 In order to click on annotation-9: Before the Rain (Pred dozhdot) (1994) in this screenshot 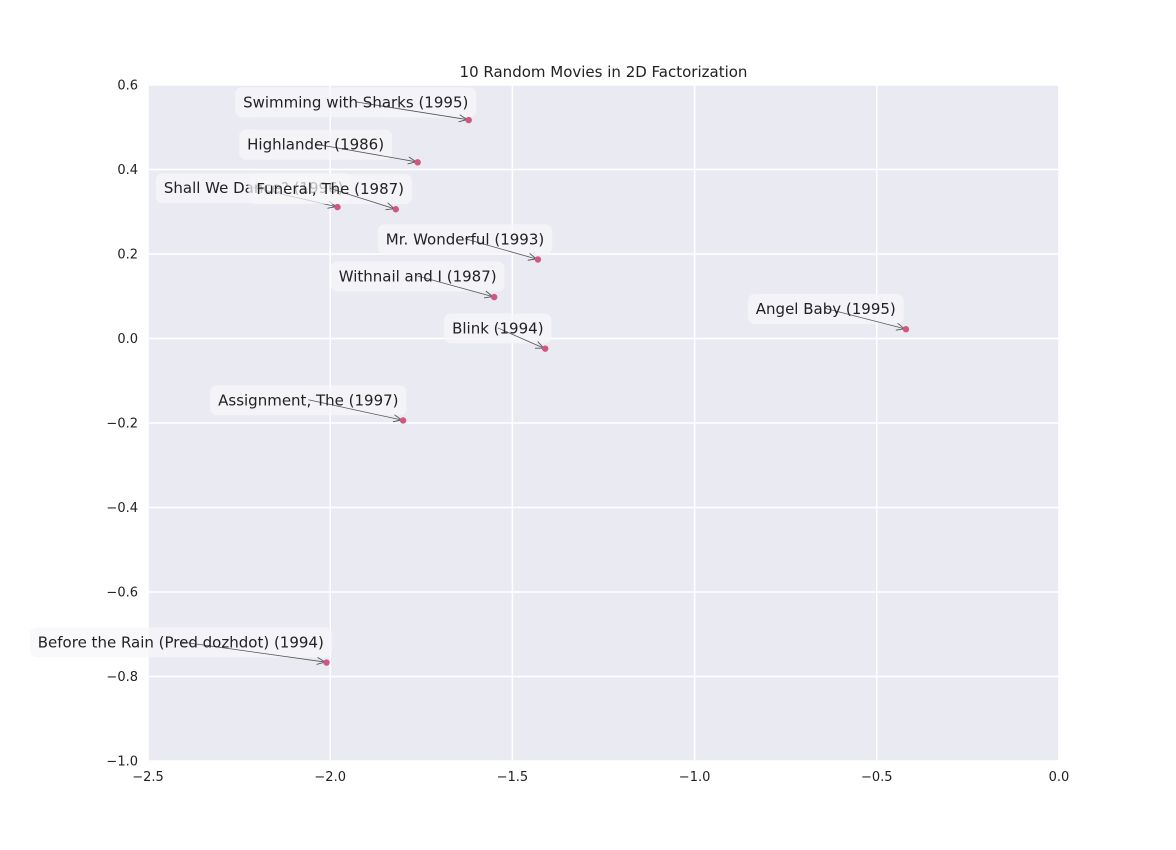, I will do `click(180, 644)`.